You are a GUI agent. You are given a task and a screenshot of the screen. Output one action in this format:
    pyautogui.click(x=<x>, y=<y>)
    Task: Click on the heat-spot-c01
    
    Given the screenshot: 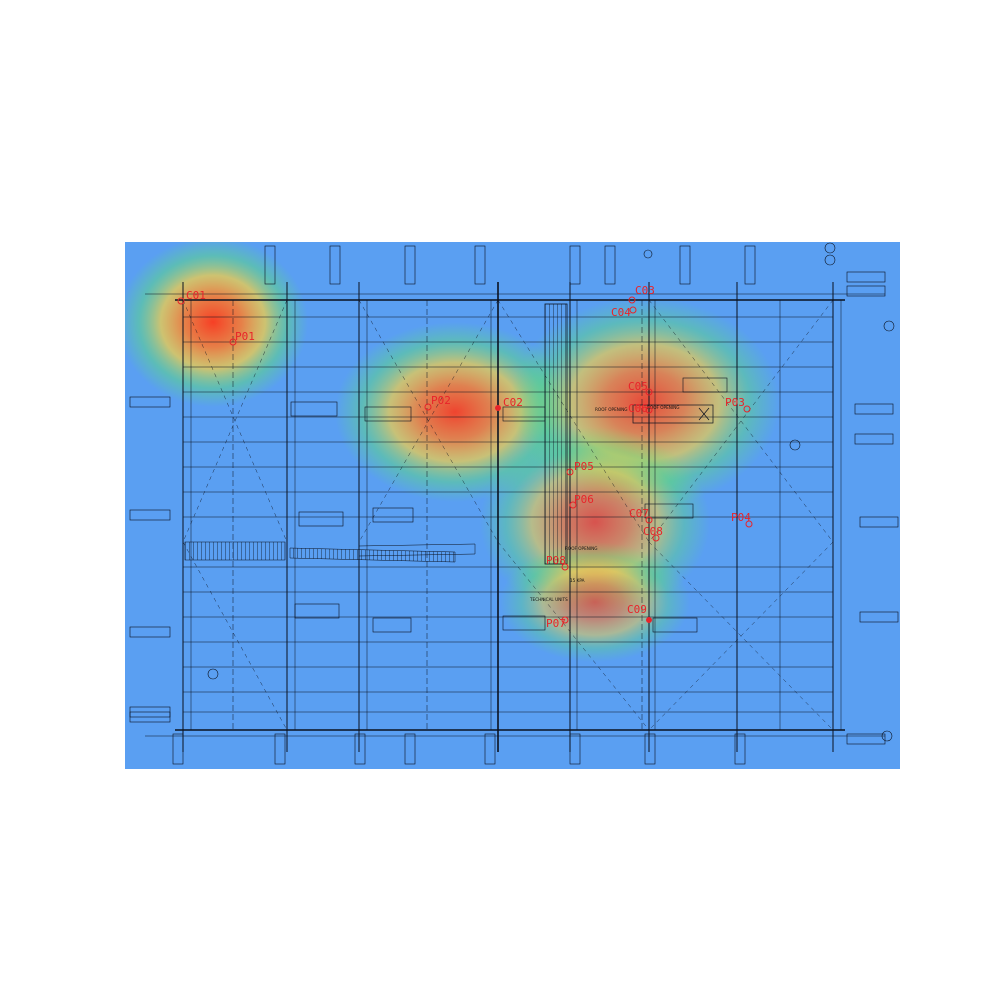 What is the action you would take?
    pyautogui.click(x=216, y=324)
    